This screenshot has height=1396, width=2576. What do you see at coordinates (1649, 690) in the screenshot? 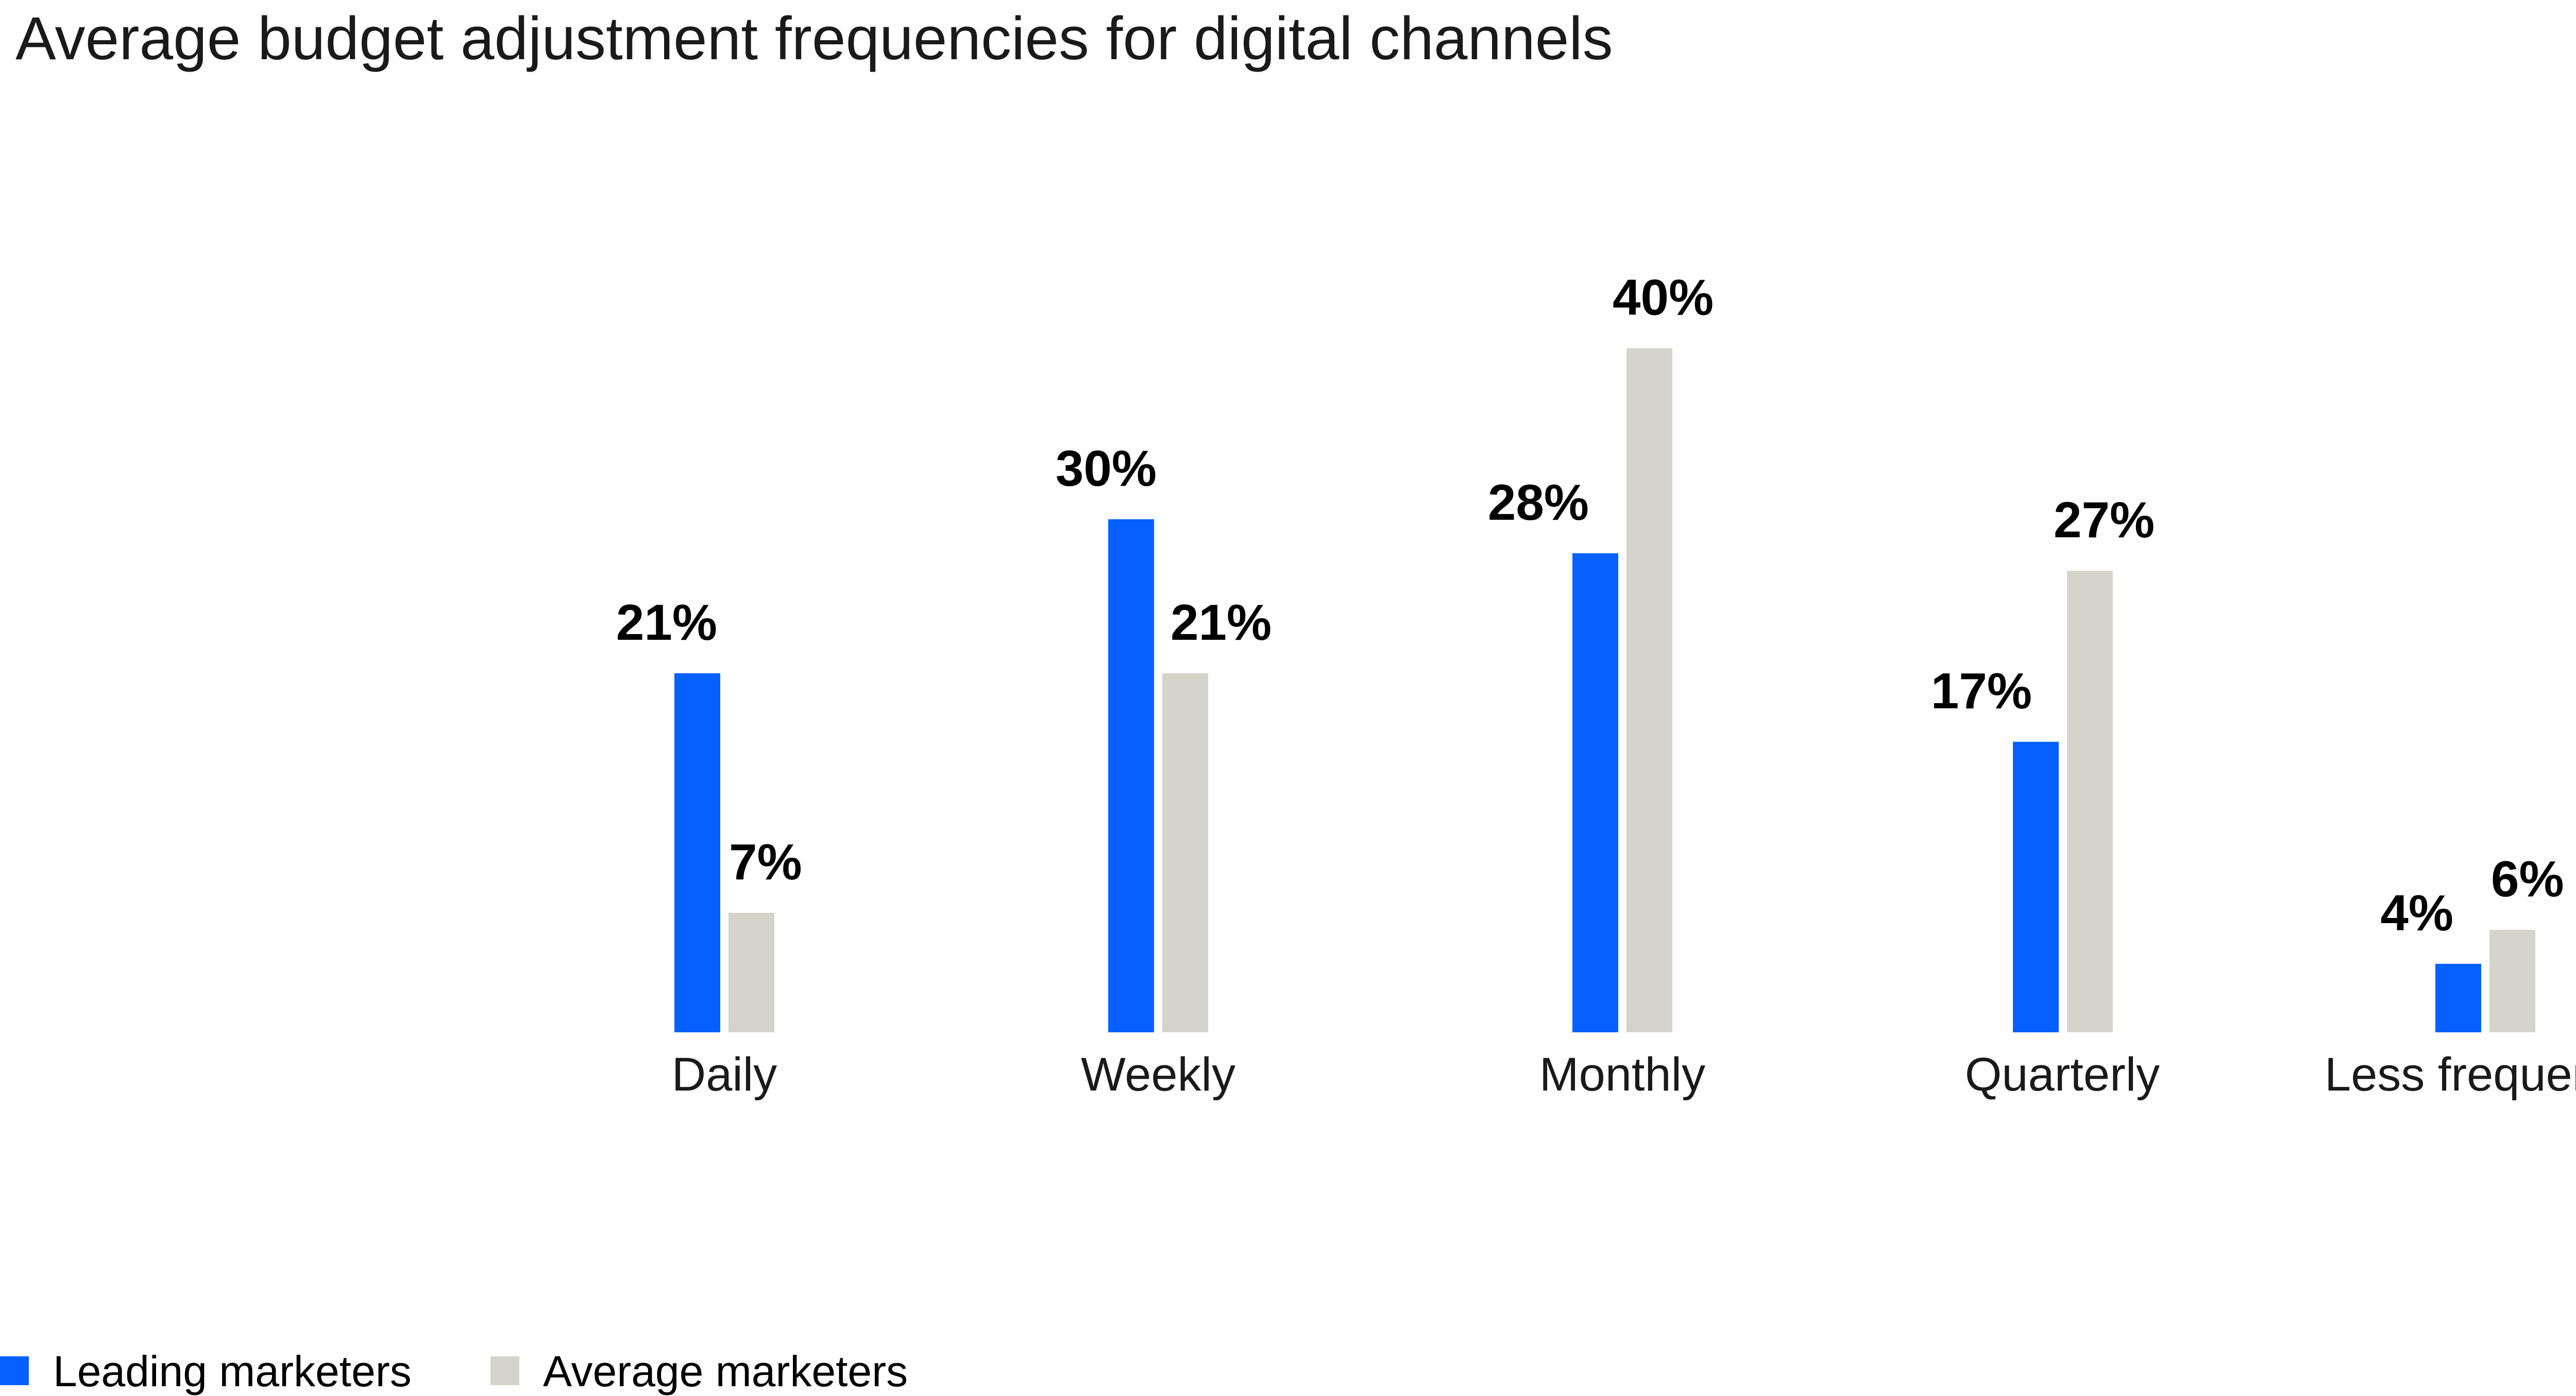
I see `bar-average-marketers-monthly` at bounding box center [1649, 690].